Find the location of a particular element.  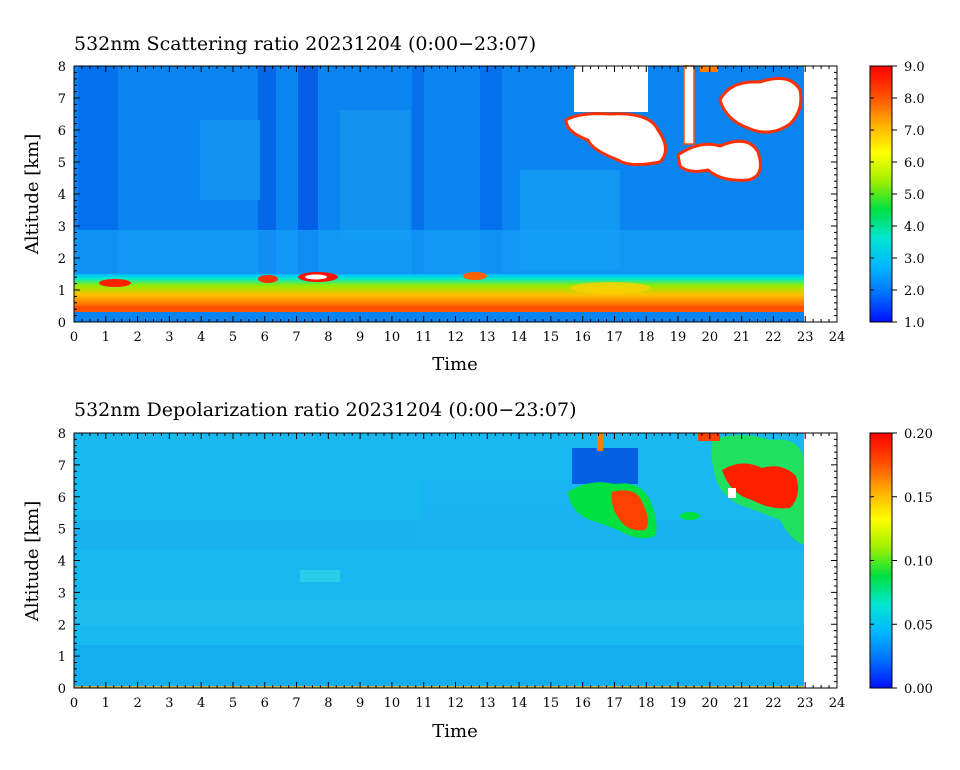

panel1-colorbar-label: 9.0 is located at coordinates (914, 67).